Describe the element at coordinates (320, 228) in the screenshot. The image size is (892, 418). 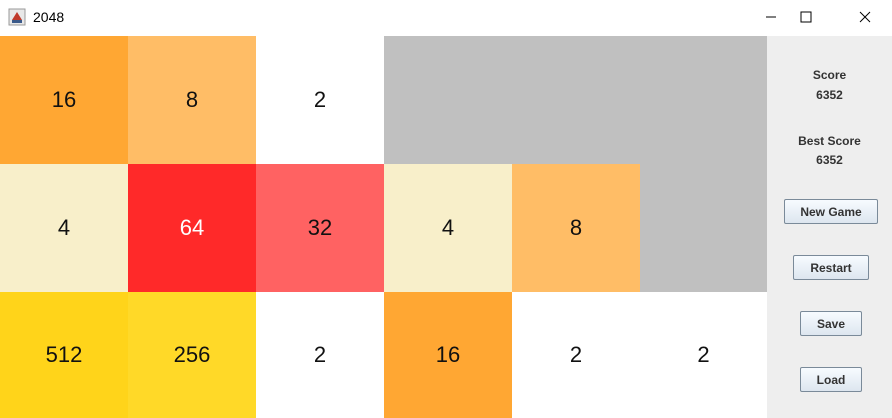
I see `tile-32: 32` at that location.